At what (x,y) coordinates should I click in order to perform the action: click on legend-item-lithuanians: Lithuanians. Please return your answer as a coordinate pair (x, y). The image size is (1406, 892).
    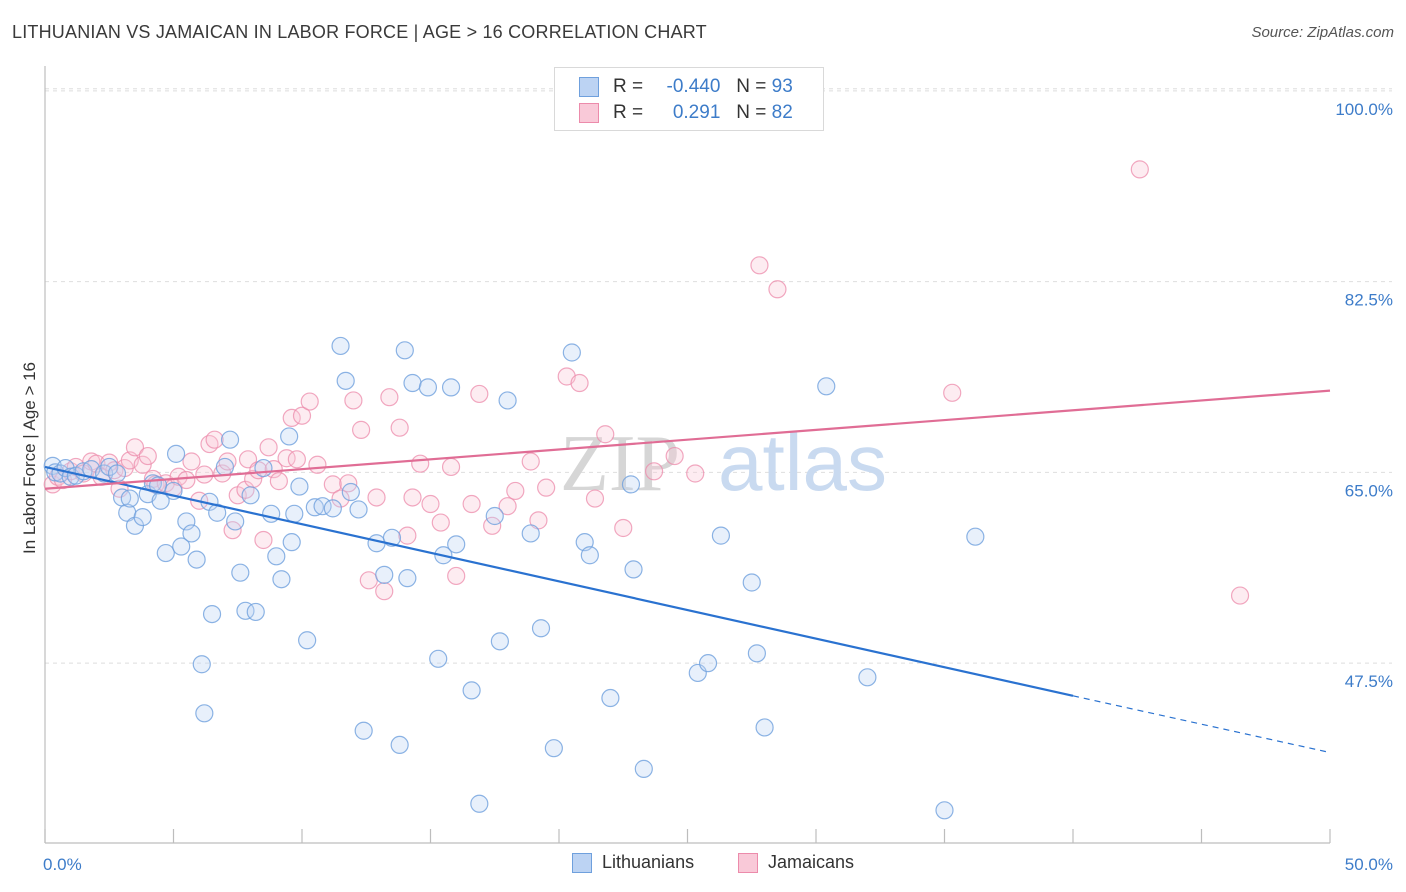
    Looking at the image, I should click on (633, 862).